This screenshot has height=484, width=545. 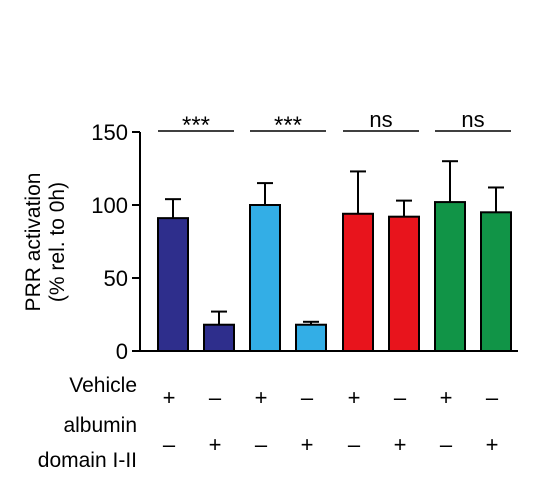 I want to click on y-tick-label: 150, so click(x=109, y=132).